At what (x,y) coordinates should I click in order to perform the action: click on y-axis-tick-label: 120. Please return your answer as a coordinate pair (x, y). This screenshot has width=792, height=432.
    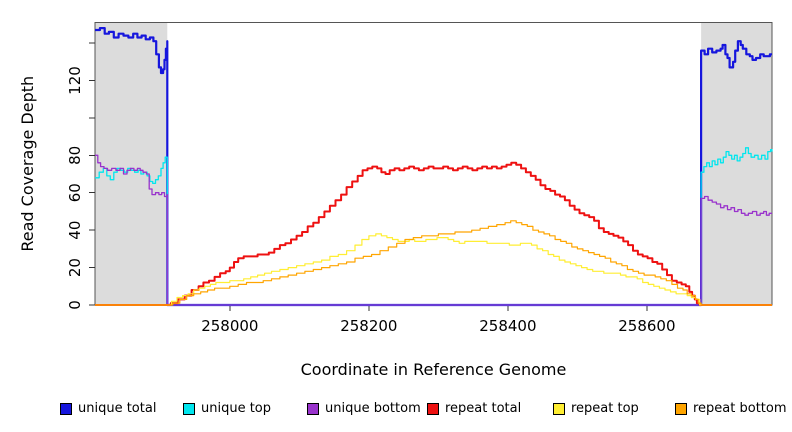
    Looking at the image, I should click on (75, 80).